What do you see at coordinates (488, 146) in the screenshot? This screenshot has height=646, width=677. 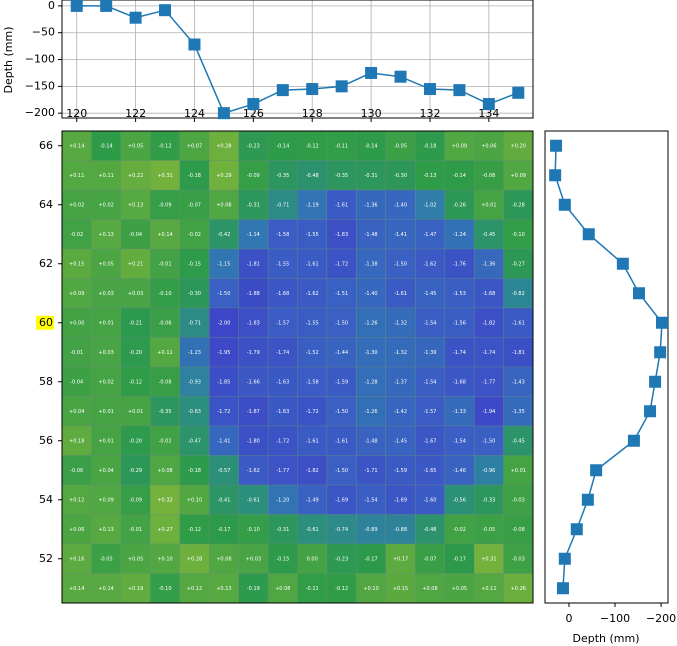 I see `cell-label: +0.06` at bounding box center [488, 146].